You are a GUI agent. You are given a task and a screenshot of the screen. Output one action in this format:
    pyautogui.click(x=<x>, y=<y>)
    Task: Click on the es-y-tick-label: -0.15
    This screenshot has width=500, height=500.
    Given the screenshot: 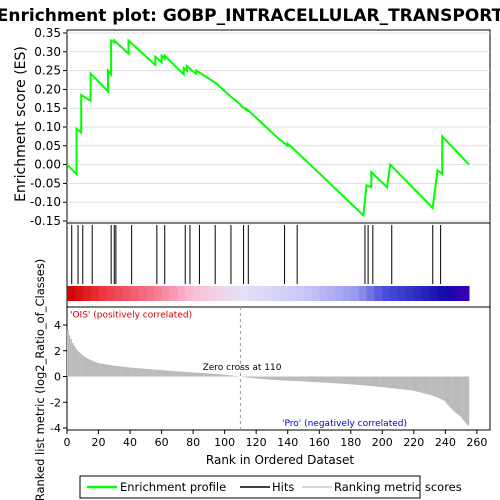 What is the action you would take?
    pyautogui.click(x=45, y=221)
    